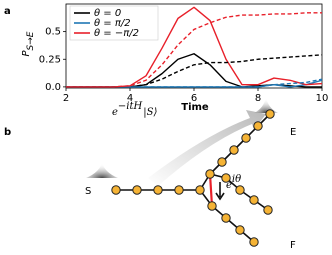  What do you see at coordinates (116, 33) in the screenshot?
I see `legend-label: θ = −π/2` at bounding box center [116, 33].